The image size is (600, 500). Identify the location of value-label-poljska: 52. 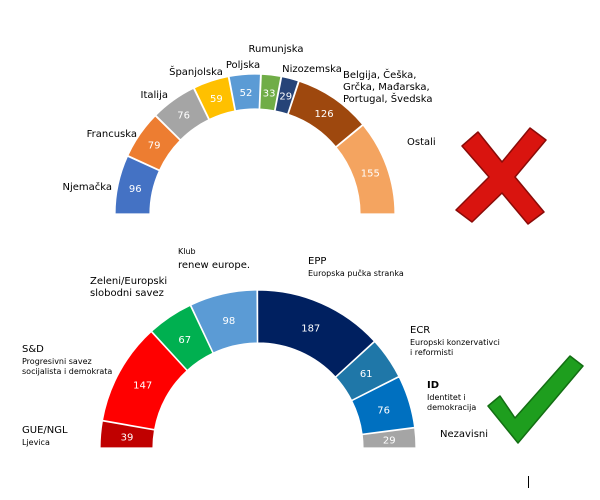
(246, 93).